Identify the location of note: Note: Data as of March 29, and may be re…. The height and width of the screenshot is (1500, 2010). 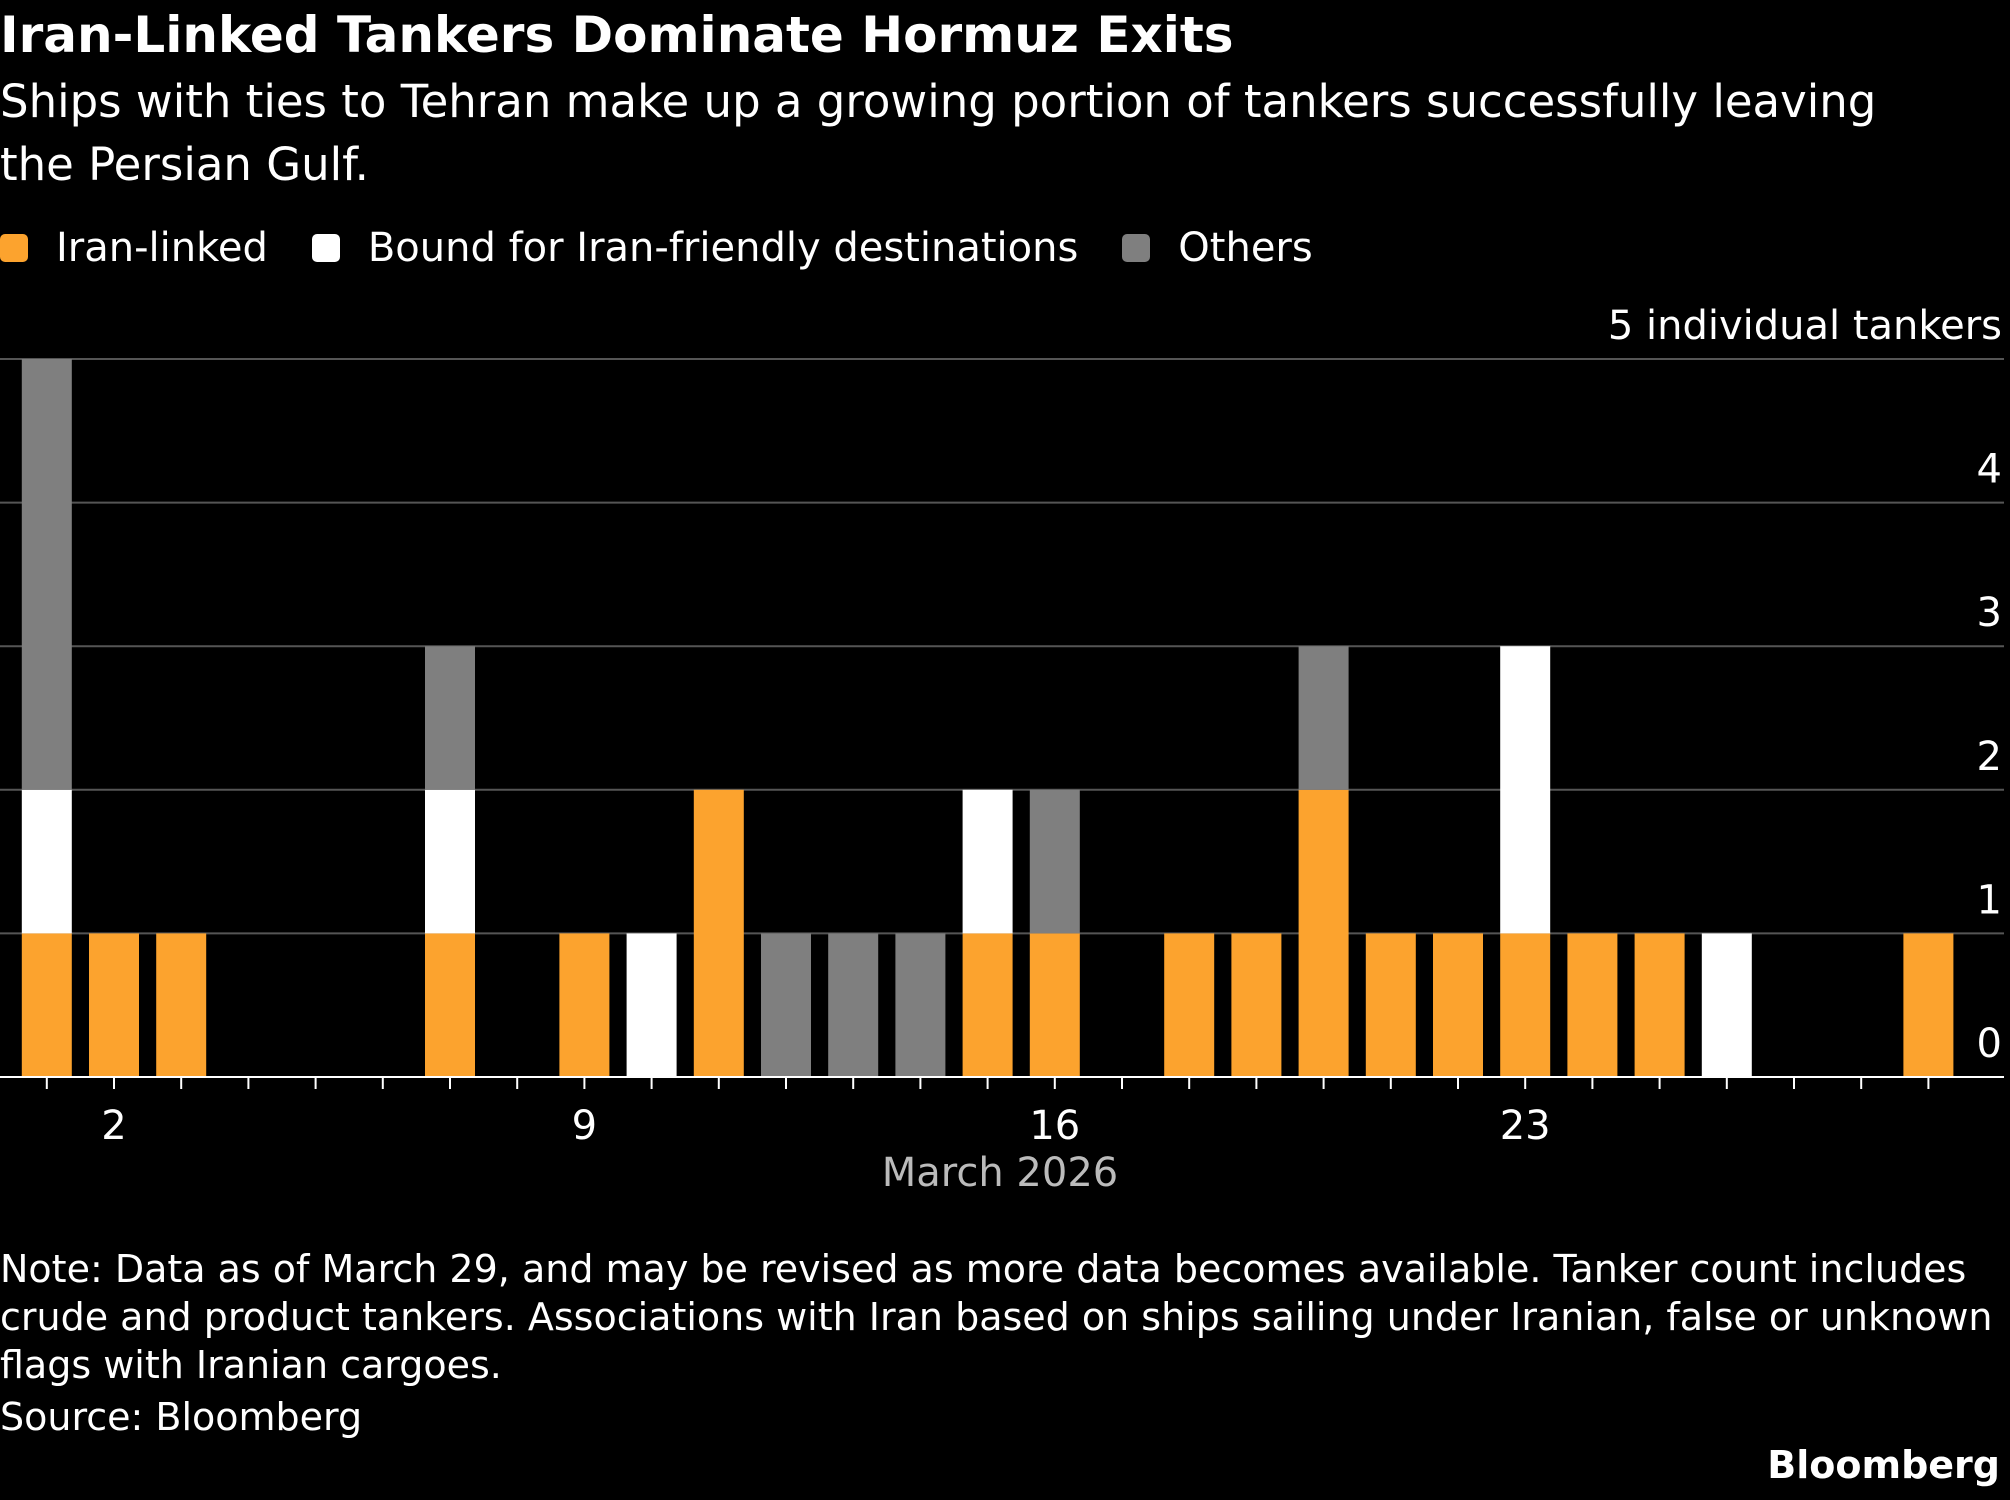
(996, 1317).